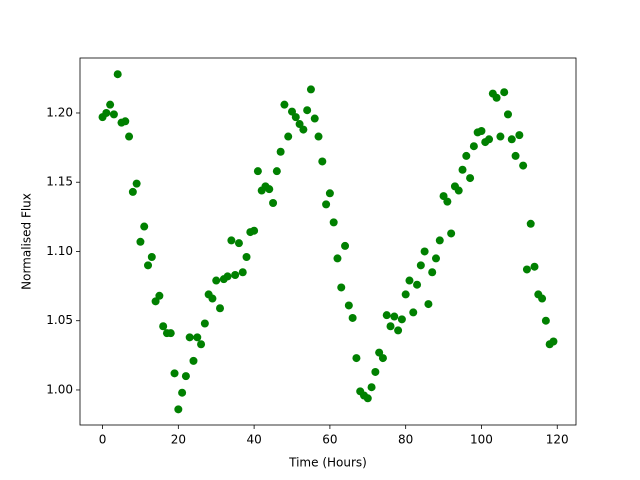 The height and width of the screenshot is (480, 640). What do you see at coordinates (405, 440) in the screenshot?
I see `x-tick-label: 80` at bounding box center [405, 440].